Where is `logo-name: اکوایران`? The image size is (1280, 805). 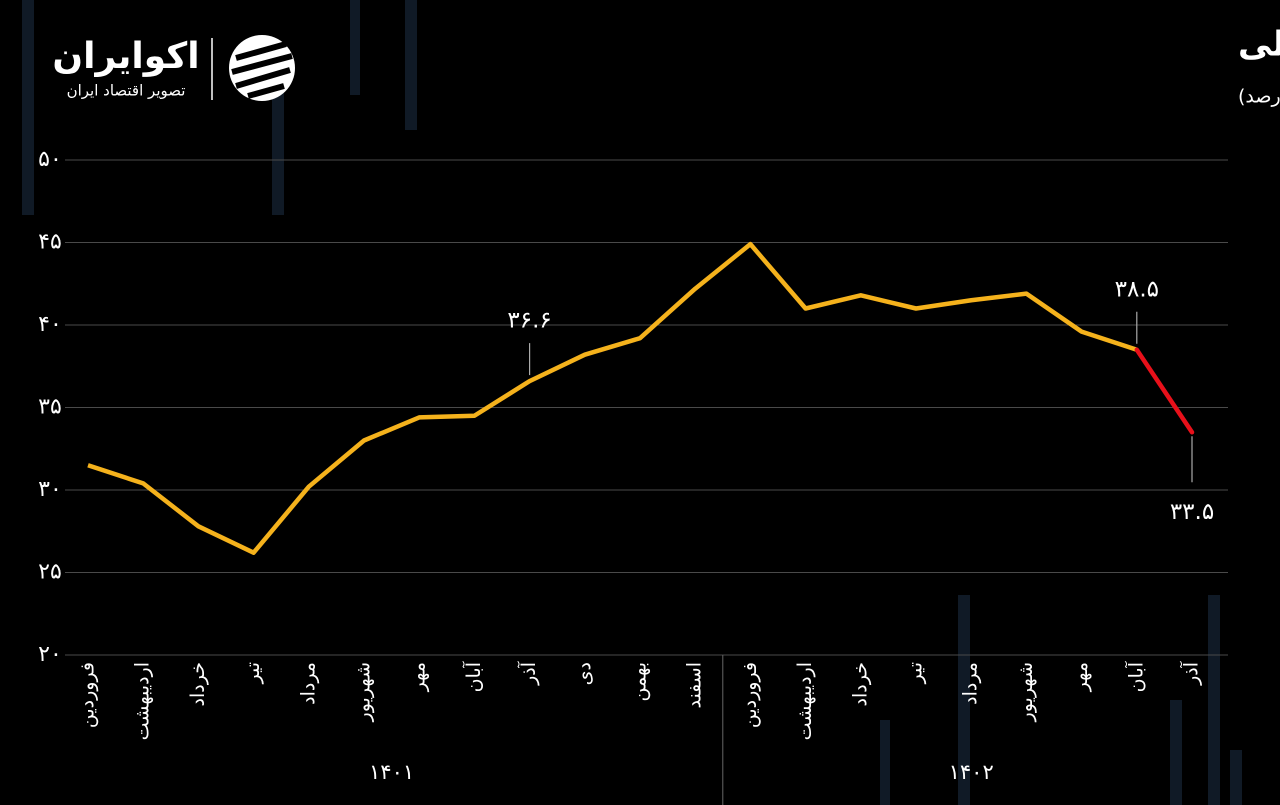
logo-name: اکوایران is located at coordinates (125, 56).